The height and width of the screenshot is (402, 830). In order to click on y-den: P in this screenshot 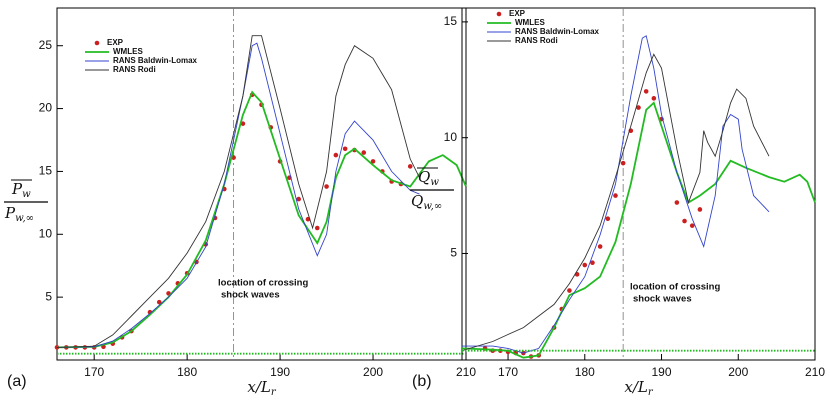, I will do `click(10, 213)`.